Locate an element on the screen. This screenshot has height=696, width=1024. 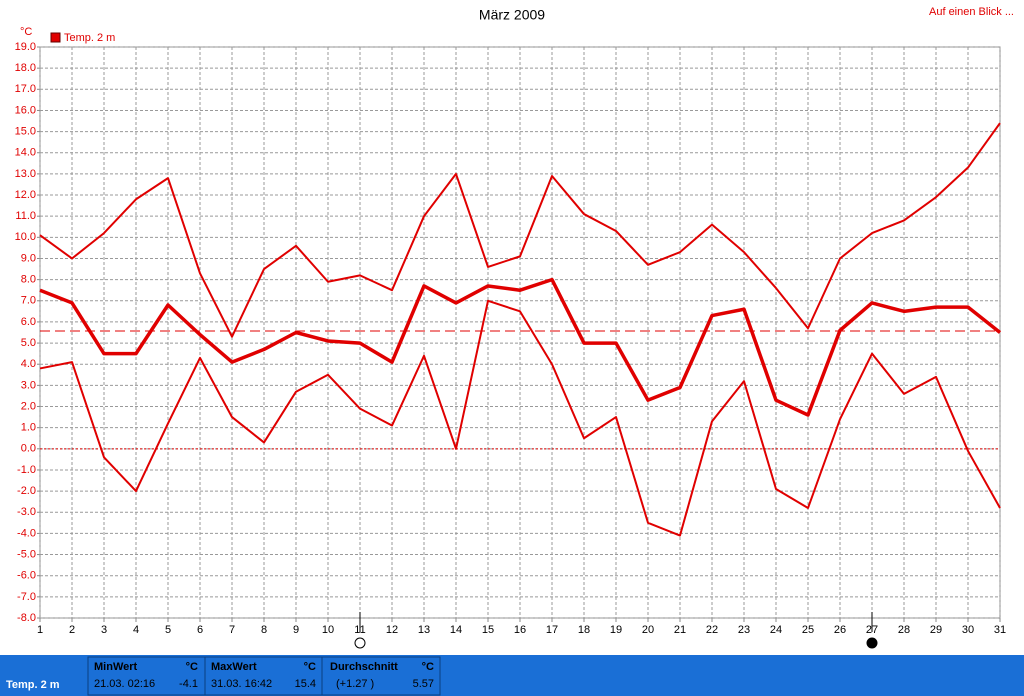
panel-name: Temp. 2 m is located at coordinates (33, 685).